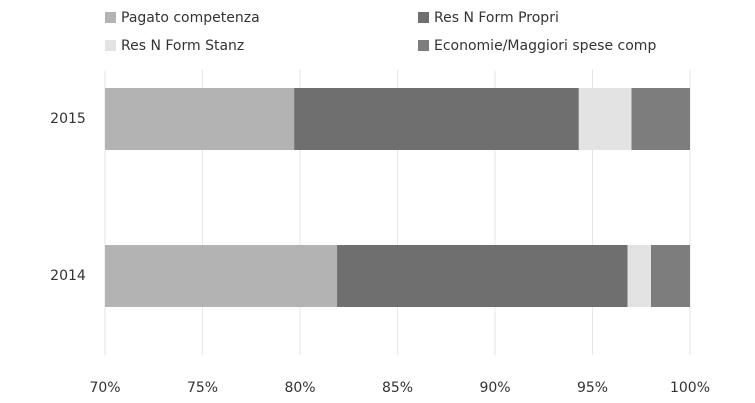 Image resolution: width=755 pixels, height=403 pixels. Describe the element at coordinates (182, 46) in the screenshot. I see `legend-label: Res N Form Stanz` at that location.